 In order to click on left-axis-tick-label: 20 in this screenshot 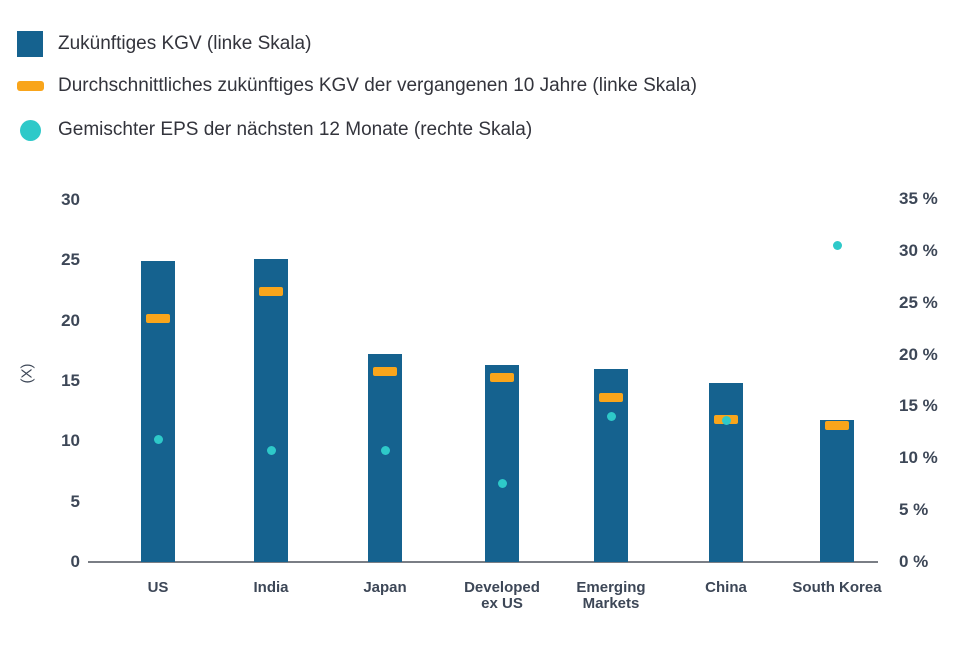, I will do `click(70, 320)`.